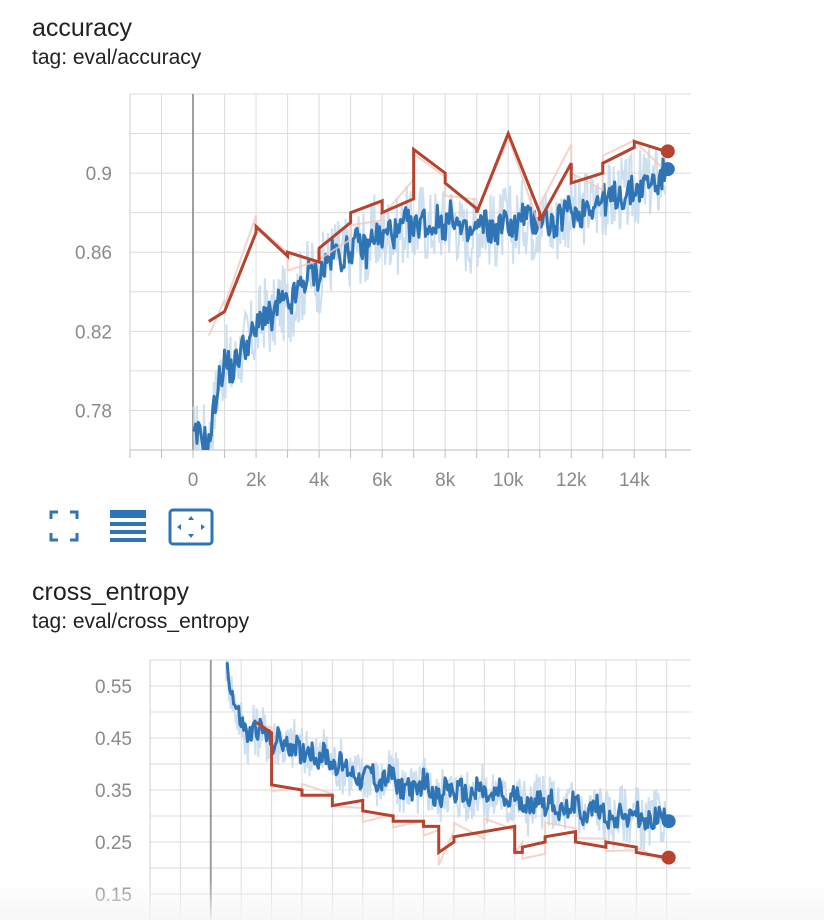 Image resolution: width=824 pixels, height=920 pixels. What do you see at coordinates (93, 411) in the screenshot?
I see `y-tick-label: 0.78` at bounding box center [93, 411].